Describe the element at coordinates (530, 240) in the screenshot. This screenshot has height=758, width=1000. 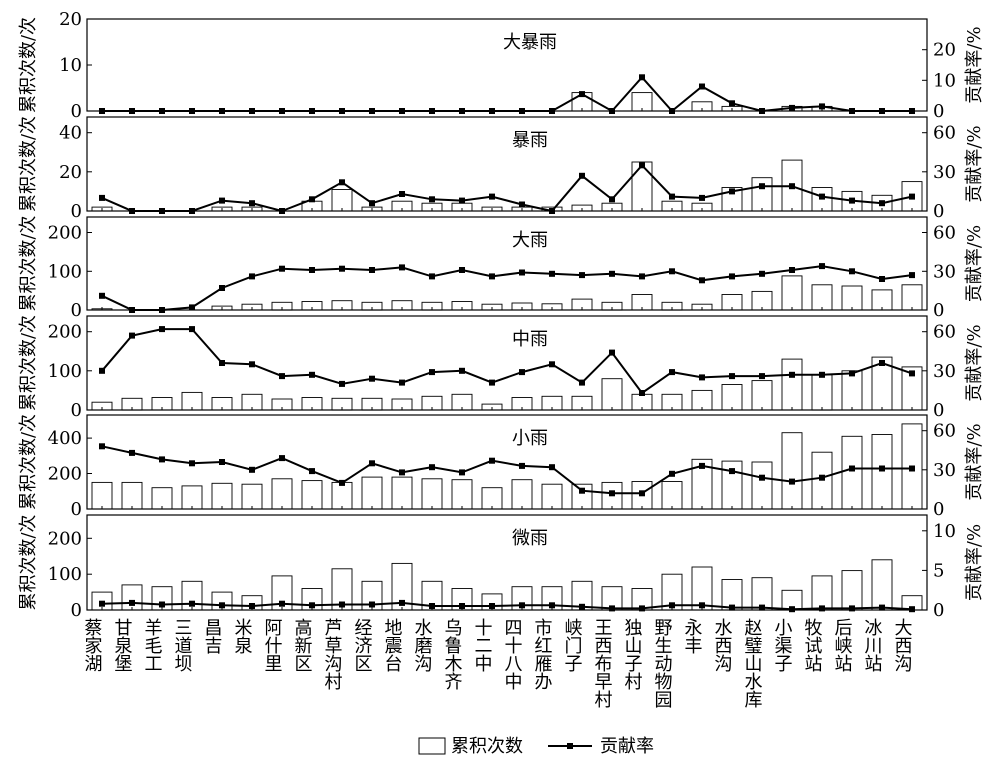
I see `panel-title: 大雨` at that location.